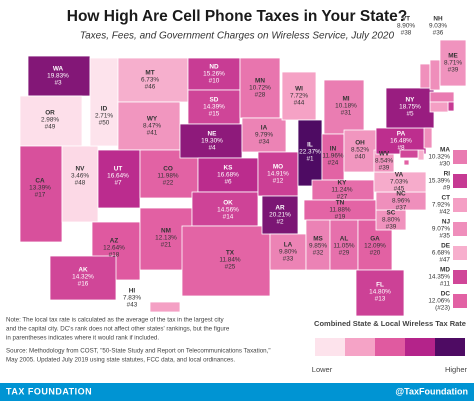  I want to click on state-abbr: CA, so click(40, 181).